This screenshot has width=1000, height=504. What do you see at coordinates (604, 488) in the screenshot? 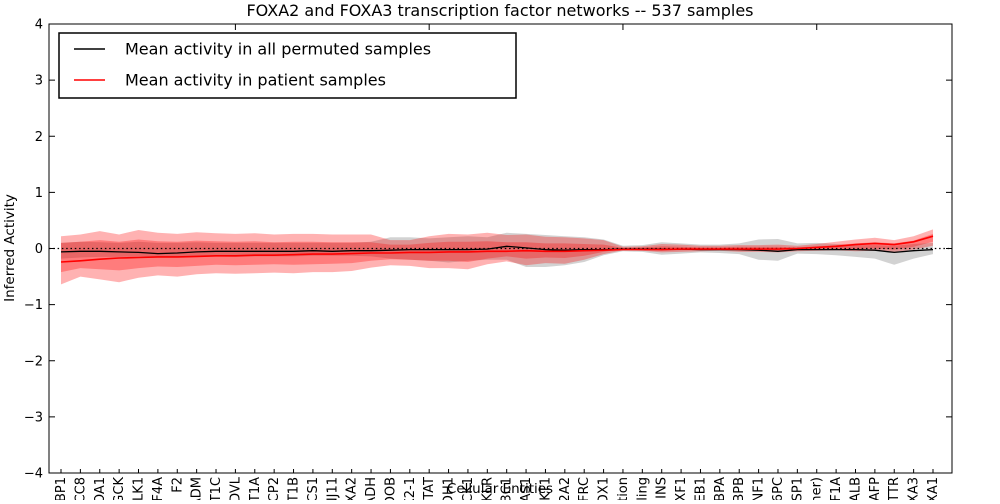
I see `x-tick-label: PDX1` at bounding box center [604, 488].